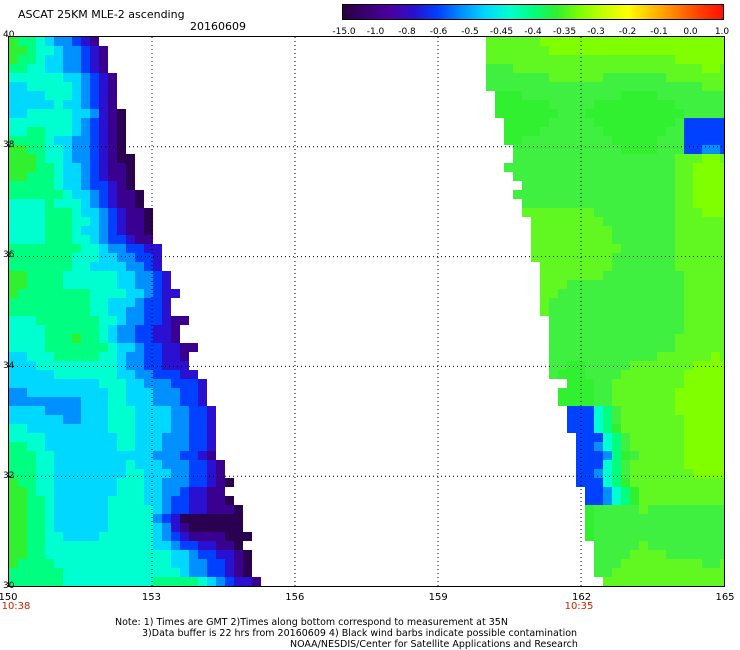 The width and height of the screenshot is (740, 650). What do you see at coordinates (690, 32) in the screenshot?
I see `color-scale-tick-label: 0.0` at bounding box center [690, 32].